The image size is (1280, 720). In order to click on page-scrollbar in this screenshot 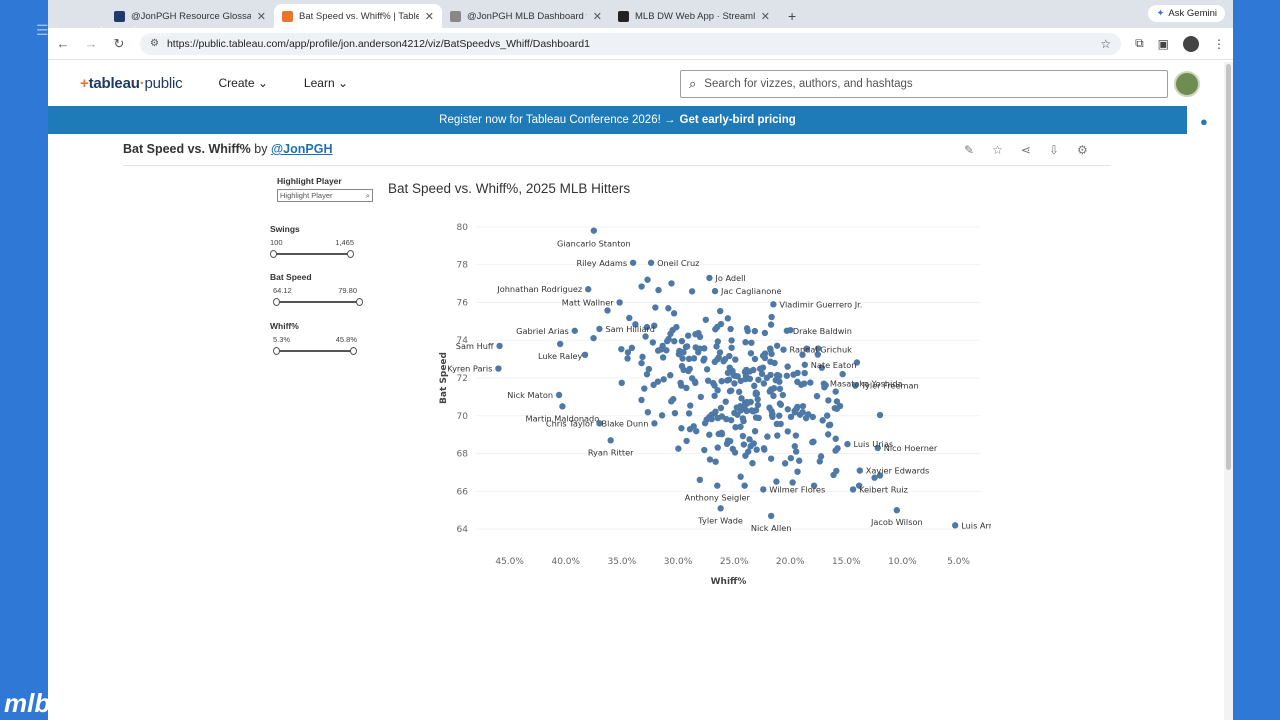, I will do `click(1228, 391)`.